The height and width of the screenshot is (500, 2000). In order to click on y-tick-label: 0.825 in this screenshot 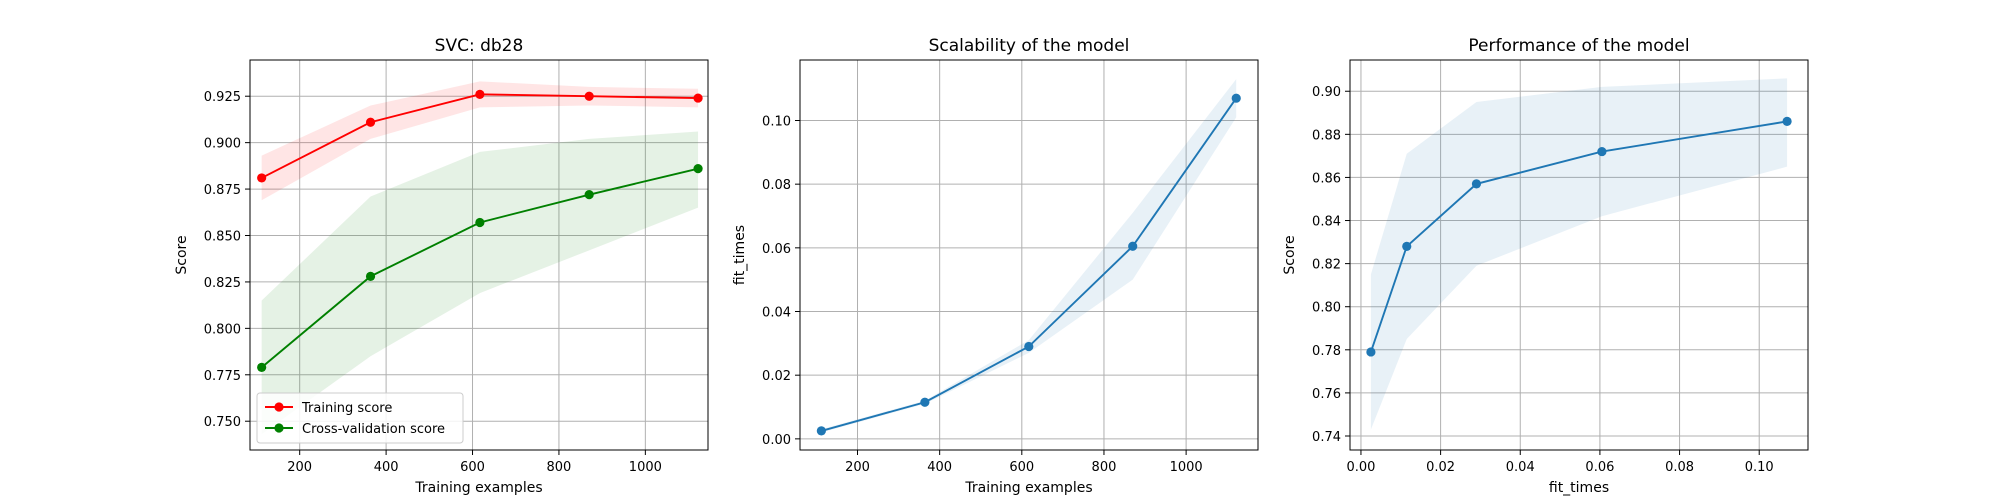, I will do `click(222, 283)`.